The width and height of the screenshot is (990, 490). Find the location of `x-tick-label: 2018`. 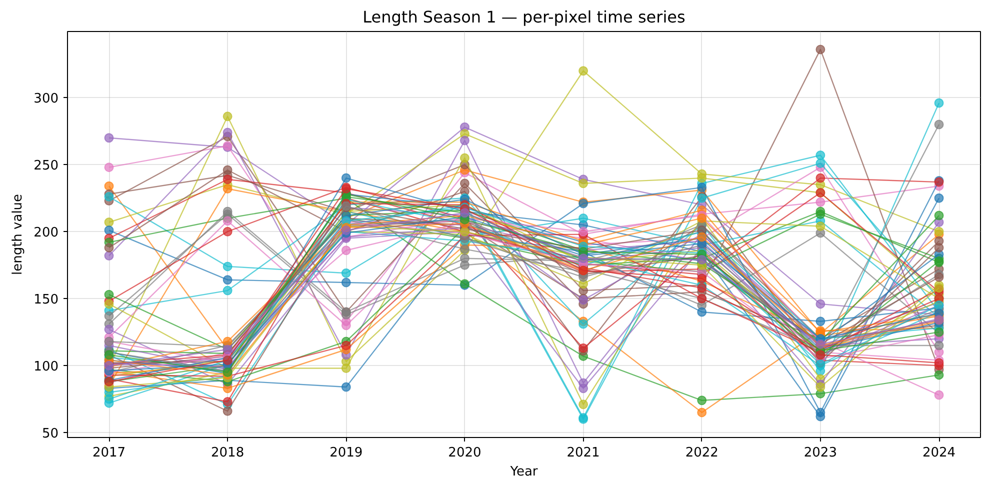

x-tick-label: 2018 is located at coordinates (227, 453).